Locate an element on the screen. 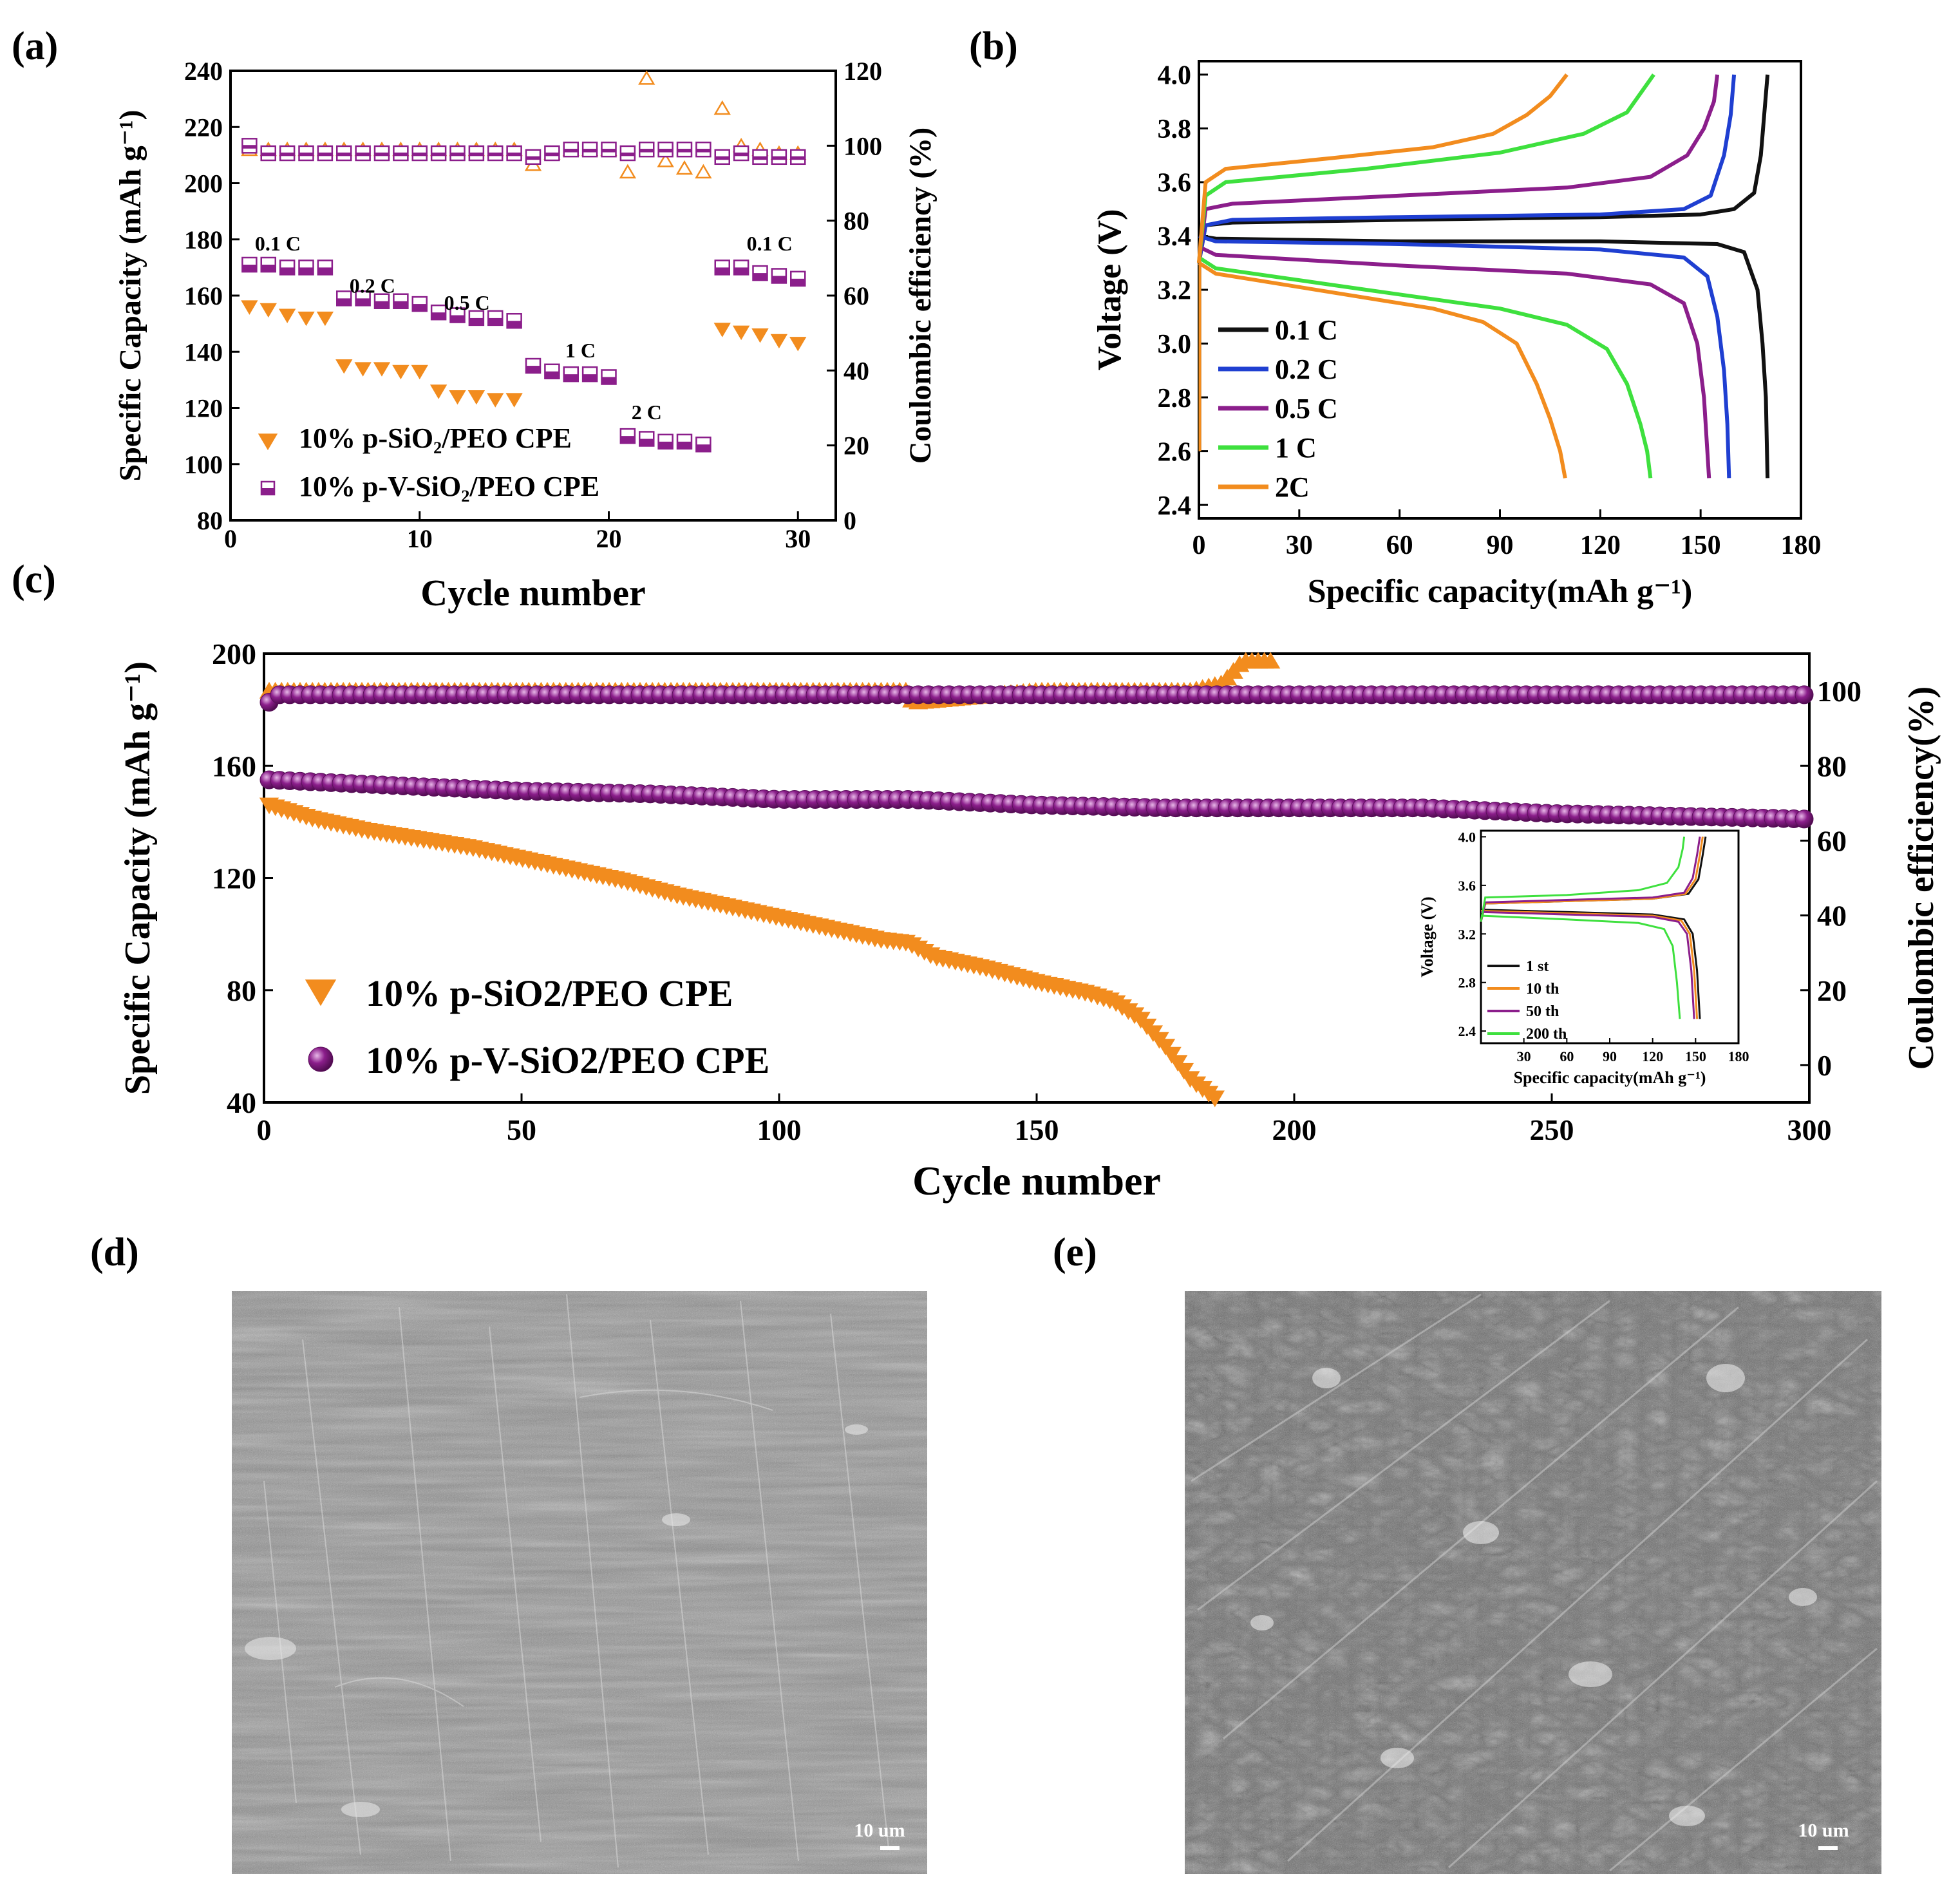 This screenshot has height=1890, width=1960. chart-a-ytick-label: 120 is located at coordinates (203, 408).